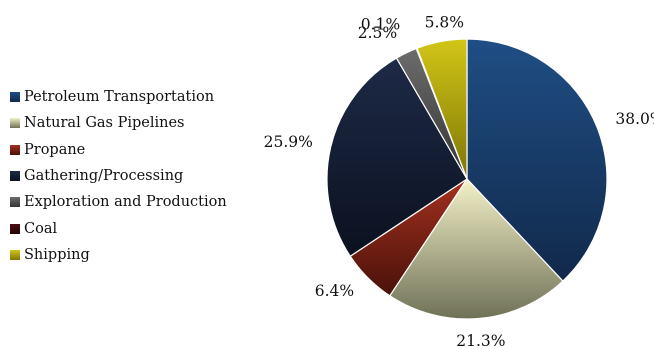 The width and height of the screenshot is (654, 349). I want to click on legend-item: Exploration and Production, so click(118, 202).